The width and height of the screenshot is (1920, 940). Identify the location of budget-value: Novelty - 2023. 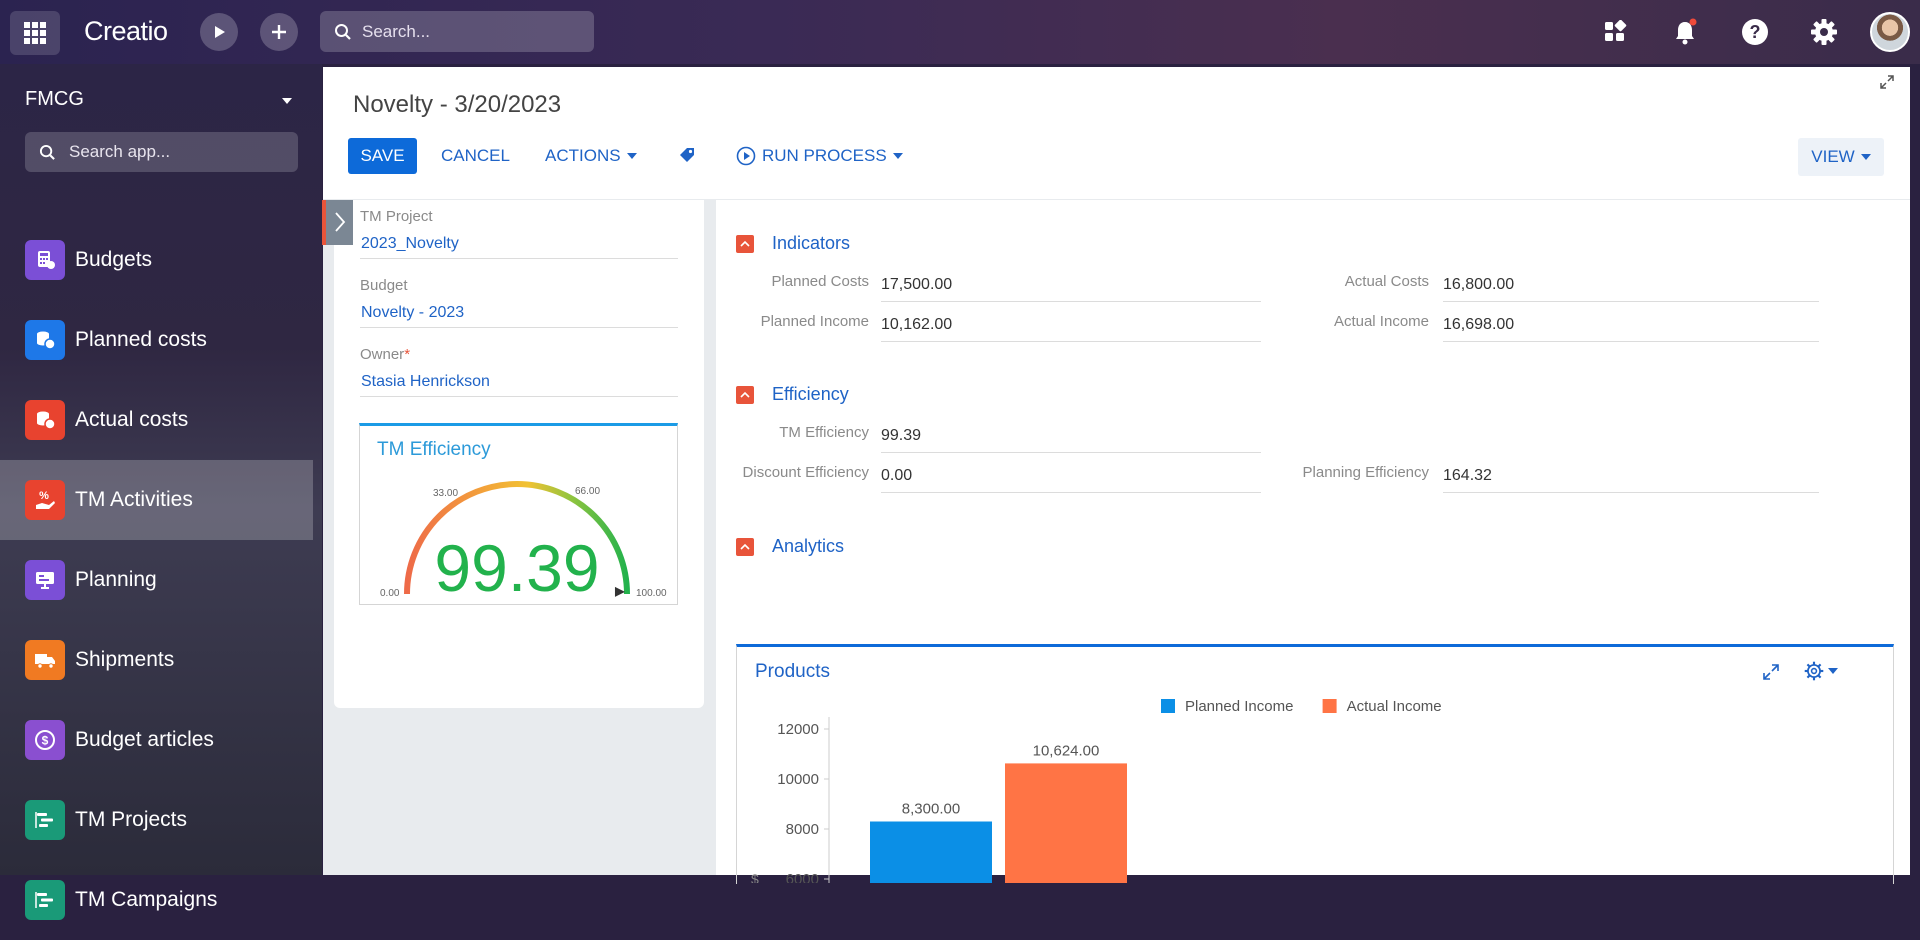
(519, 312).